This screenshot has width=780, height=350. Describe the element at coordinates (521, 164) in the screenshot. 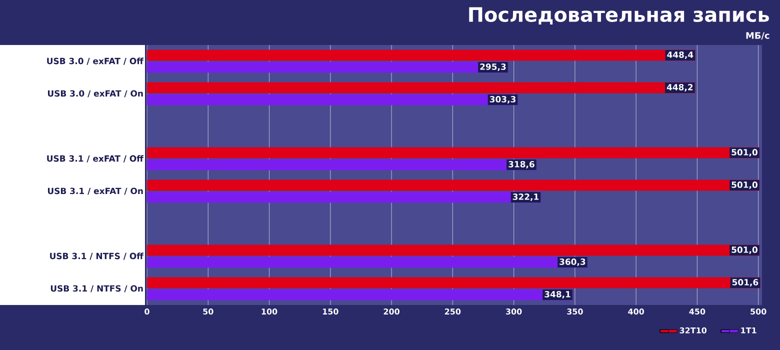

I see `data-label: 318,6` at that location.